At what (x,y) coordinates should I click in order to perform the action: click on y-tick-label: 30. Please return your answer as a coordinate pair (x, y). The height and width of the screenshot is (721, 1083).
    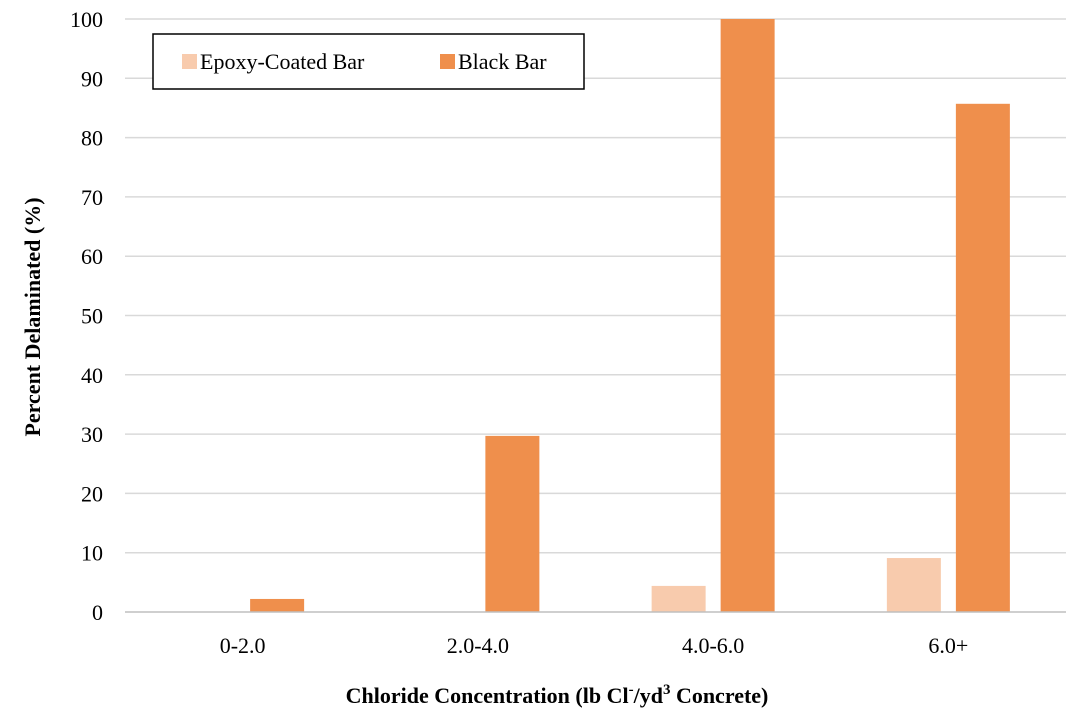
    Looking at the image, I should click on (92, 434).